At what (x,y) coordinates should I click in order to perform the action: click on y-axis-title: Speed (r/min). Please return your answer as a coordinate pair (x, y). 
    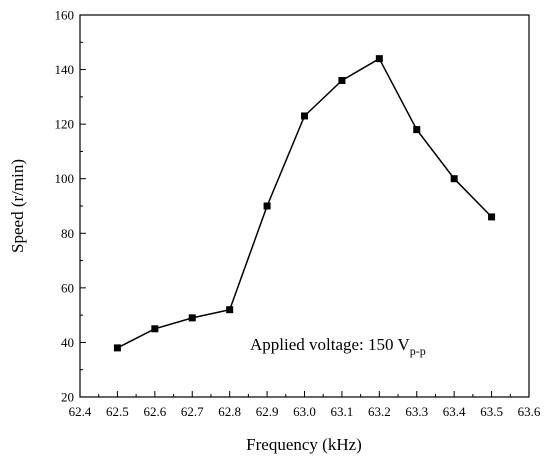
    Looking at the image, I should click on (17, 206).